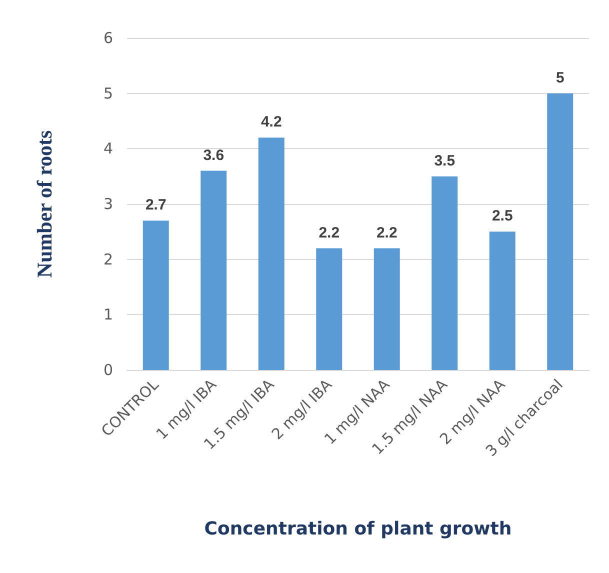 The width and height of the screenshot is (609, 573). I want to click on data-label: 4.2, so click(271, 122).